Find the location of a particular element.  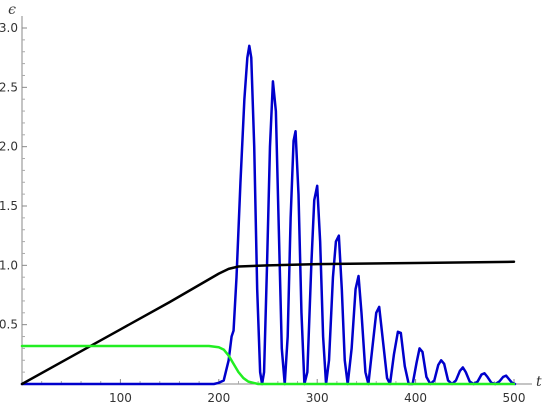

y-tick-label: 2.0 is located at coordinates (9, 147).